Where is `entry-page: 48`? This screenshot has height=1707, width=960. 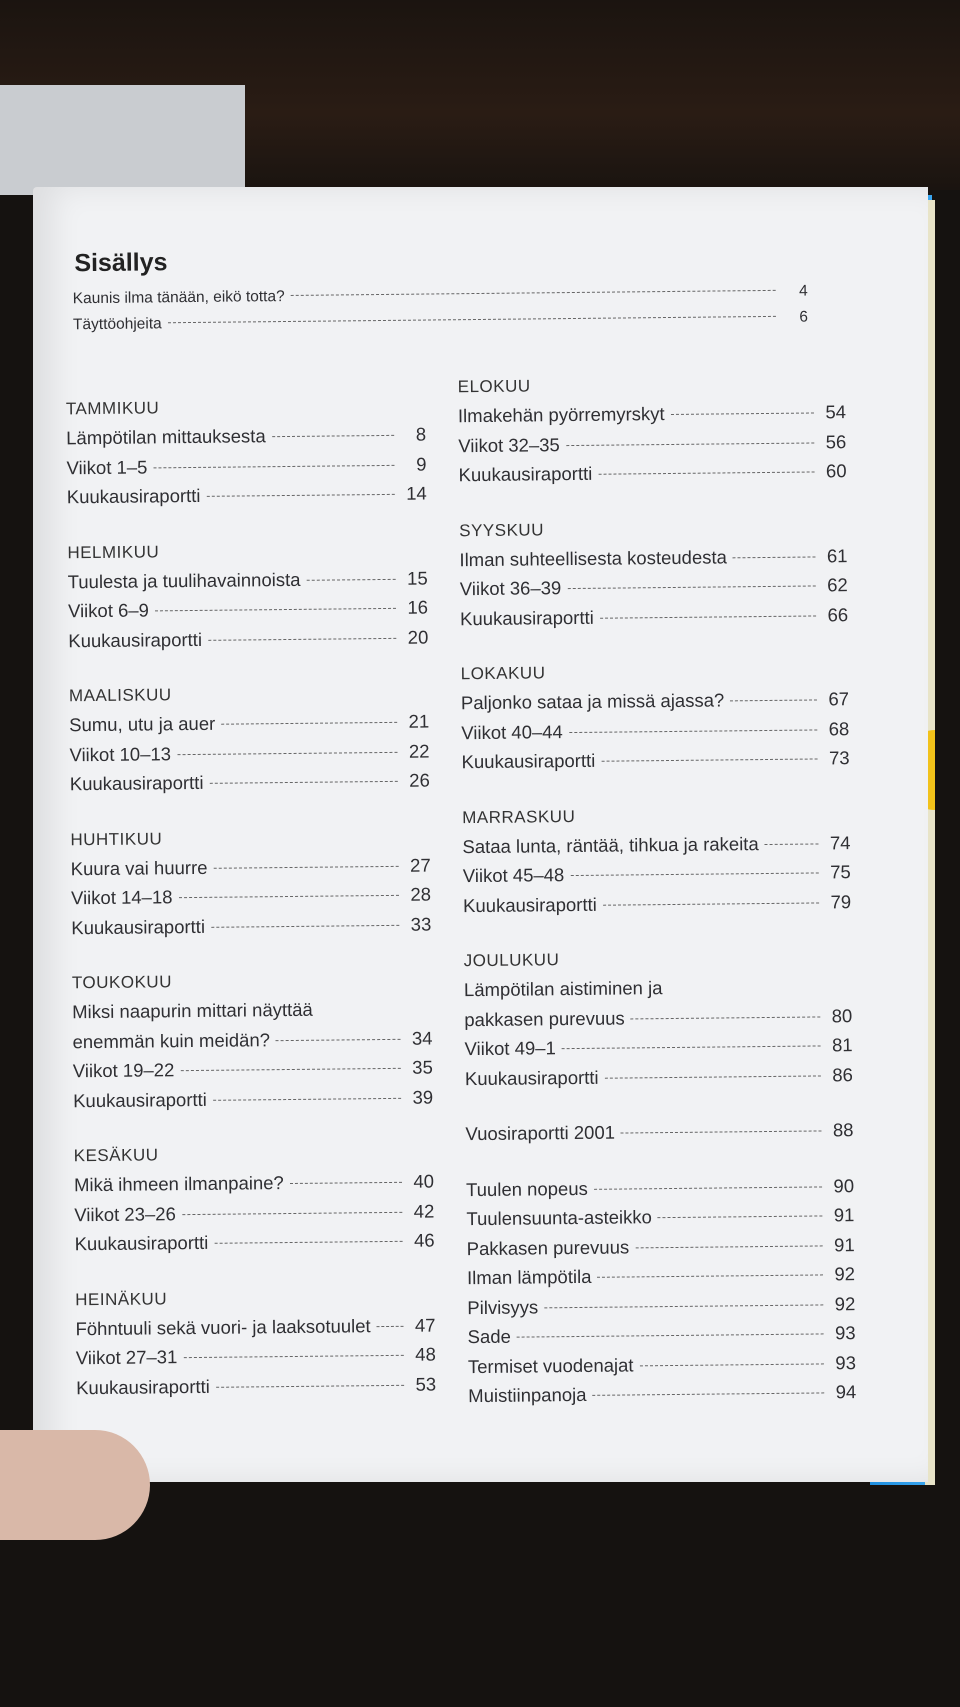
entry-page: 48 is located at coordinates (425, 1354).